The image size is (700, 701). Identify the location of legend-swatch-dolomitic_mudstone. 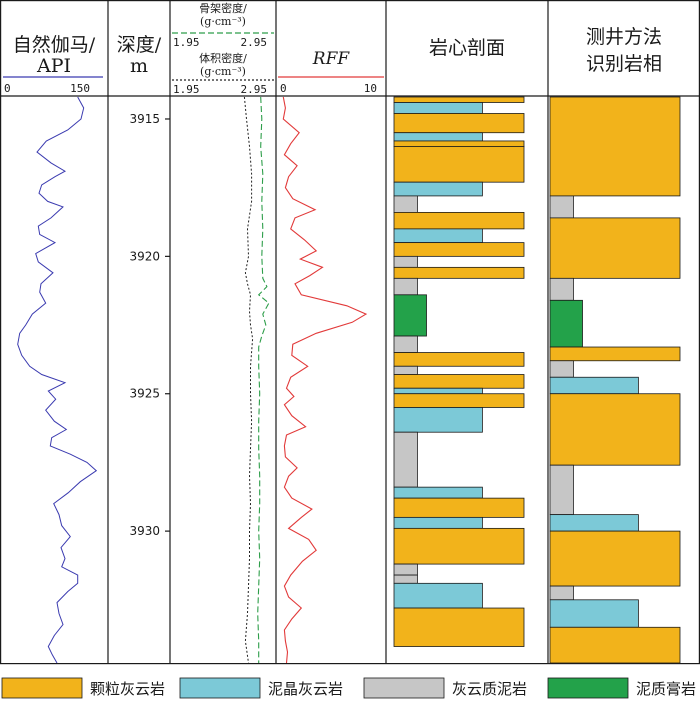
(404, 688).